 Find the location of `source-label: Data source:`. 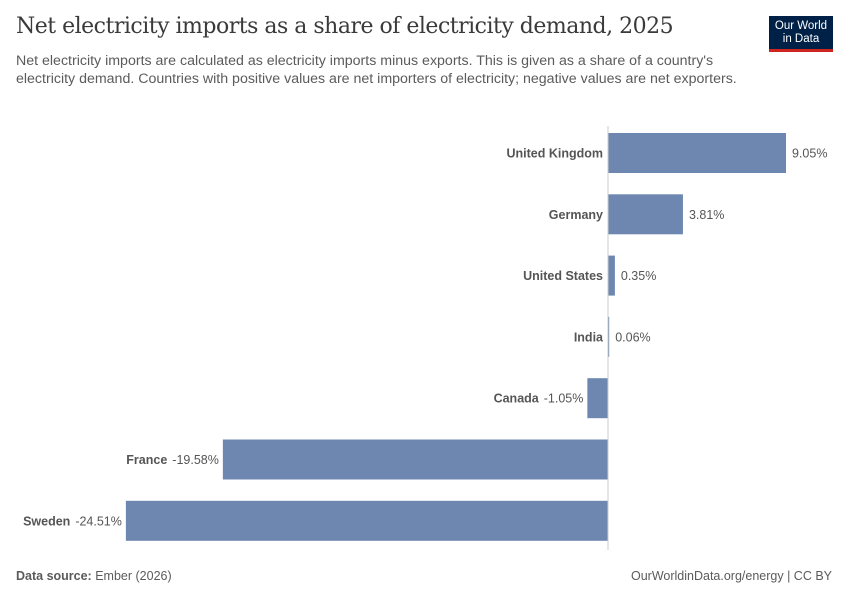

source-label: Data source: is located at coordinates (54, 576).